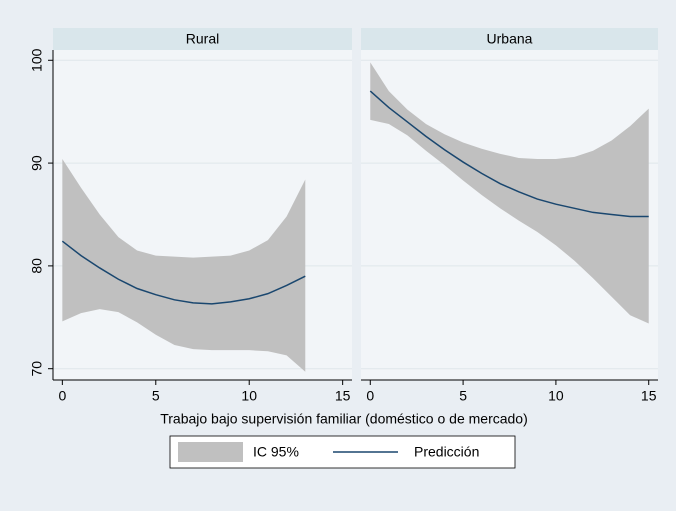  I want to click on y-tick-label: 70, so click(37, 369).